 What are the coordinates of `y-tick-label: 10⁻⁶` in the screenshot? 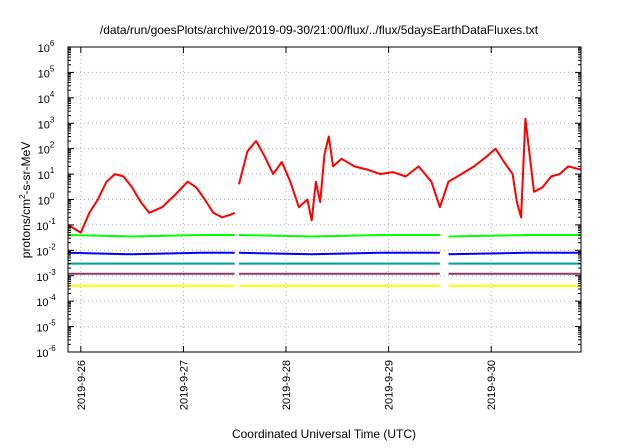 It's located at (46, 352).